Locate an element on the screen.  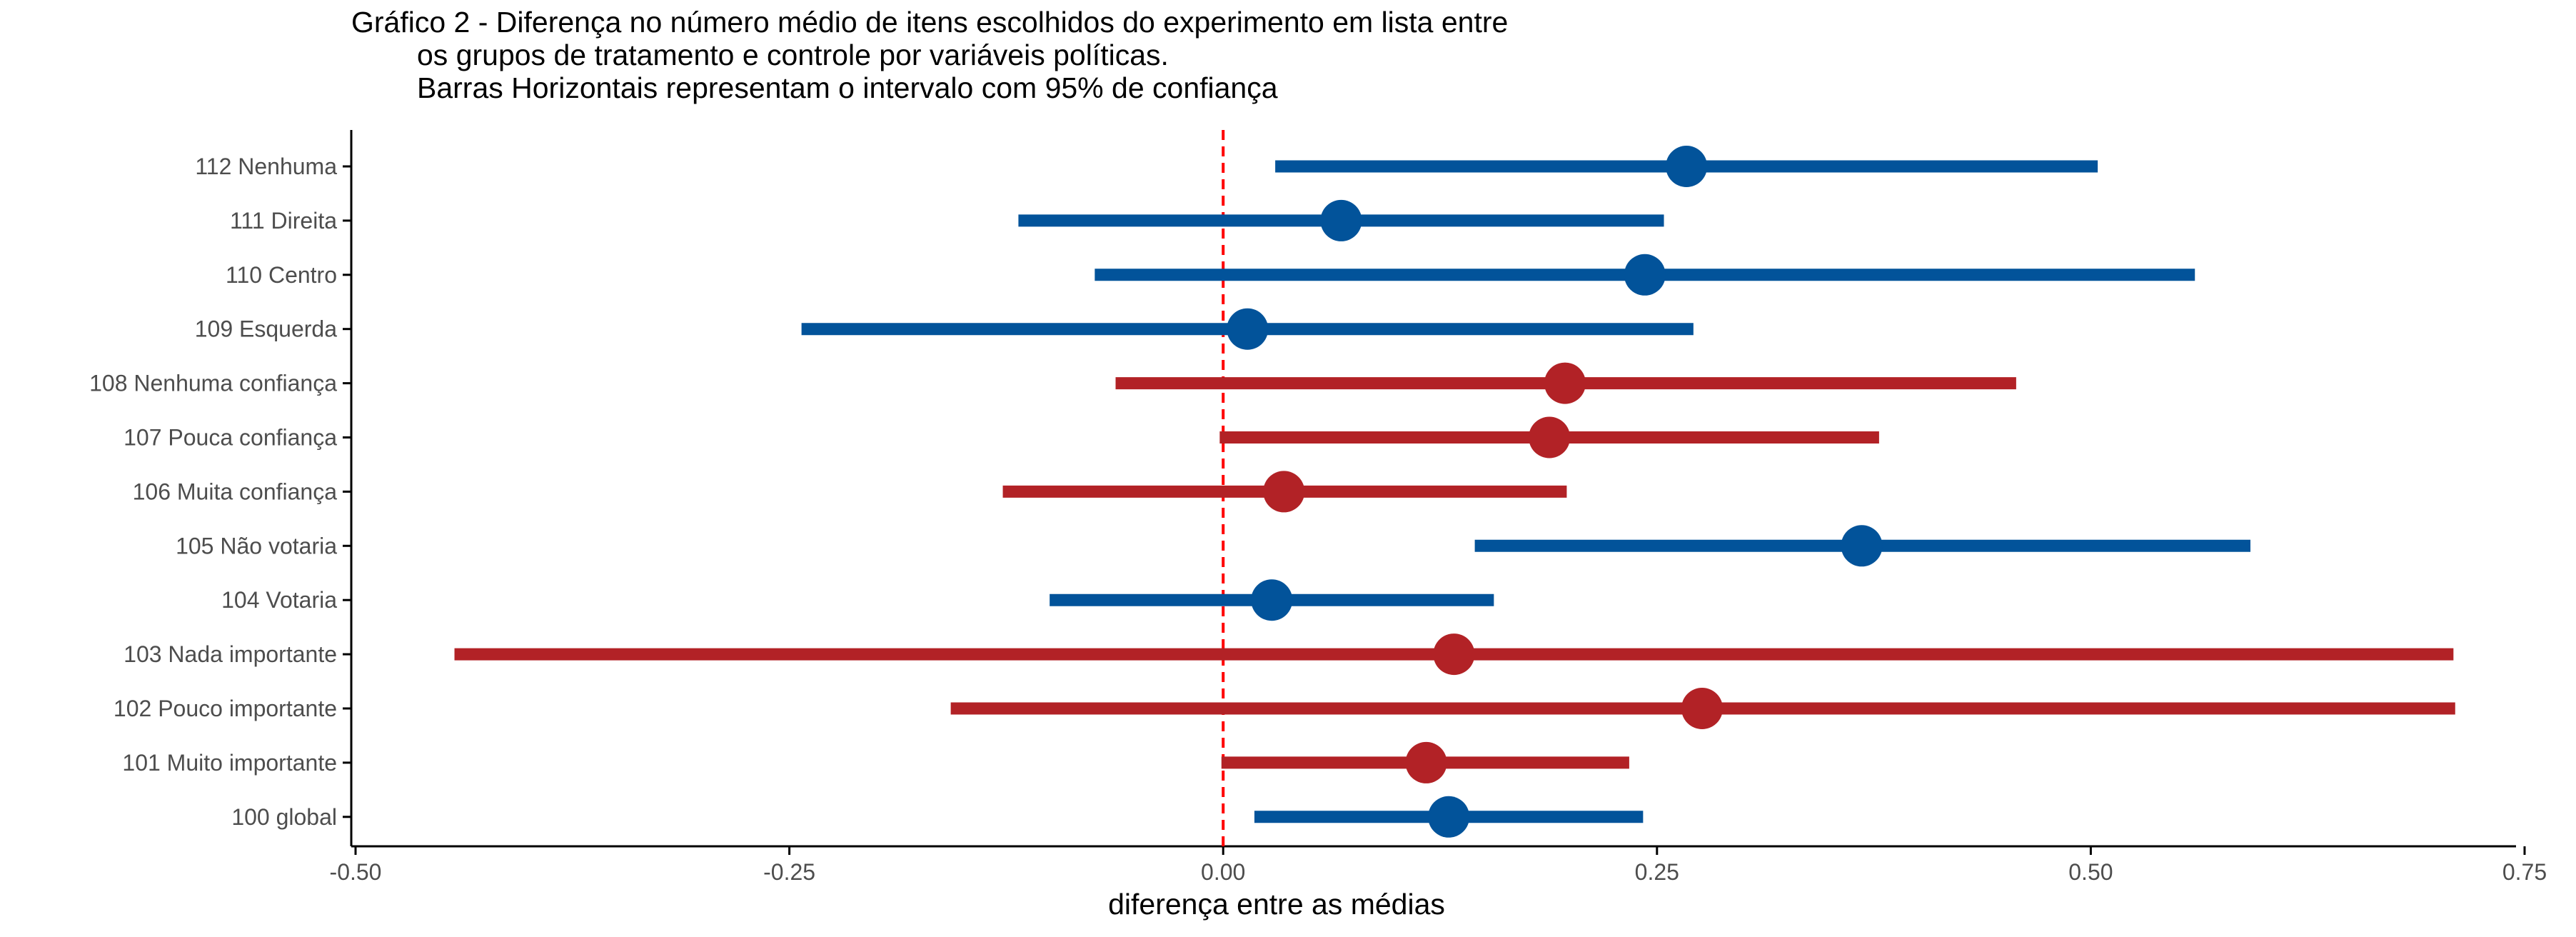
y-tick-label: 102 Pouco importante is located at coordinates (226, 709).